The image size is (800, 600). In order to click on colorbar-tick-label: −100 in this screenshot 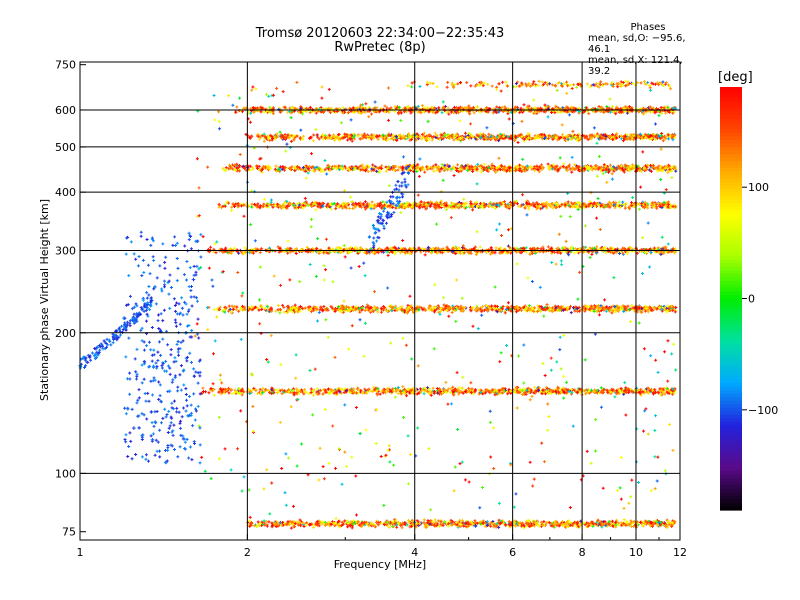, I will do `click(763, 410)`.